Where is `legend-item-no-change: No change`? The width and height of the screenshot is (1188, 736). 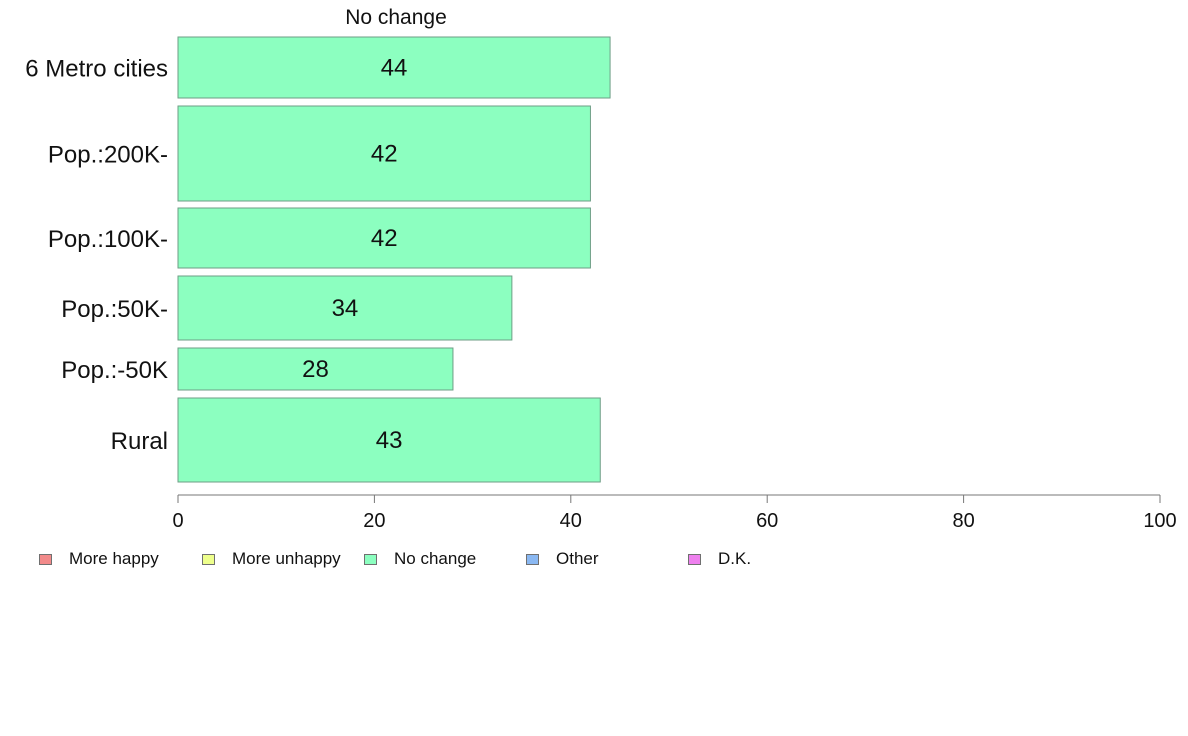 legend-item-no-change: No change is located at coordinates (420, 559).